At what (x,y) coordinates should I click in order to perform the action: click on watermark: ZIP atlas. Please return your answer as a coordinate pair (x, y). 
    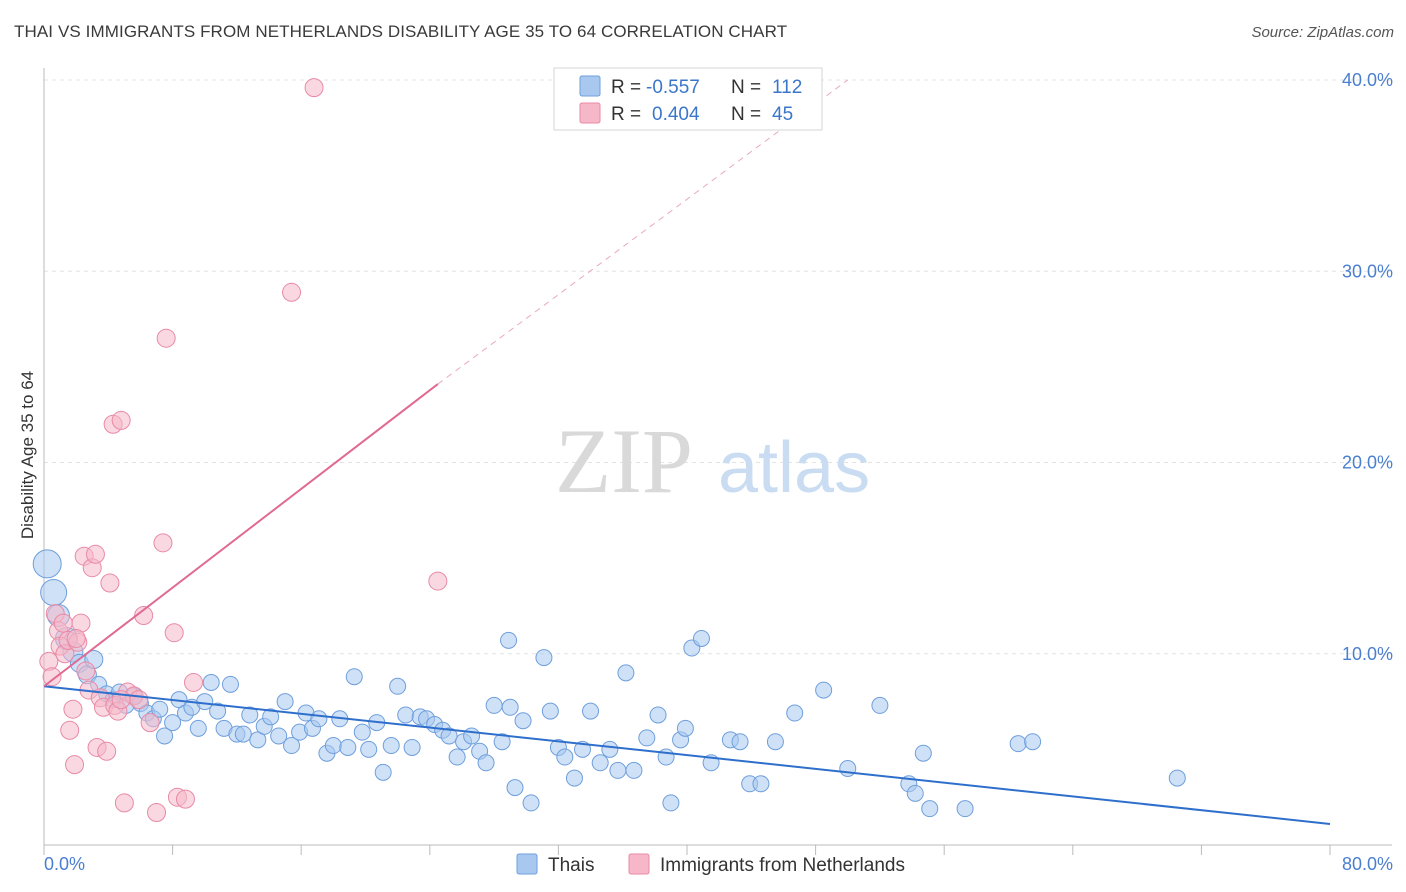
    Looking at the image, I should click on (712, 461).